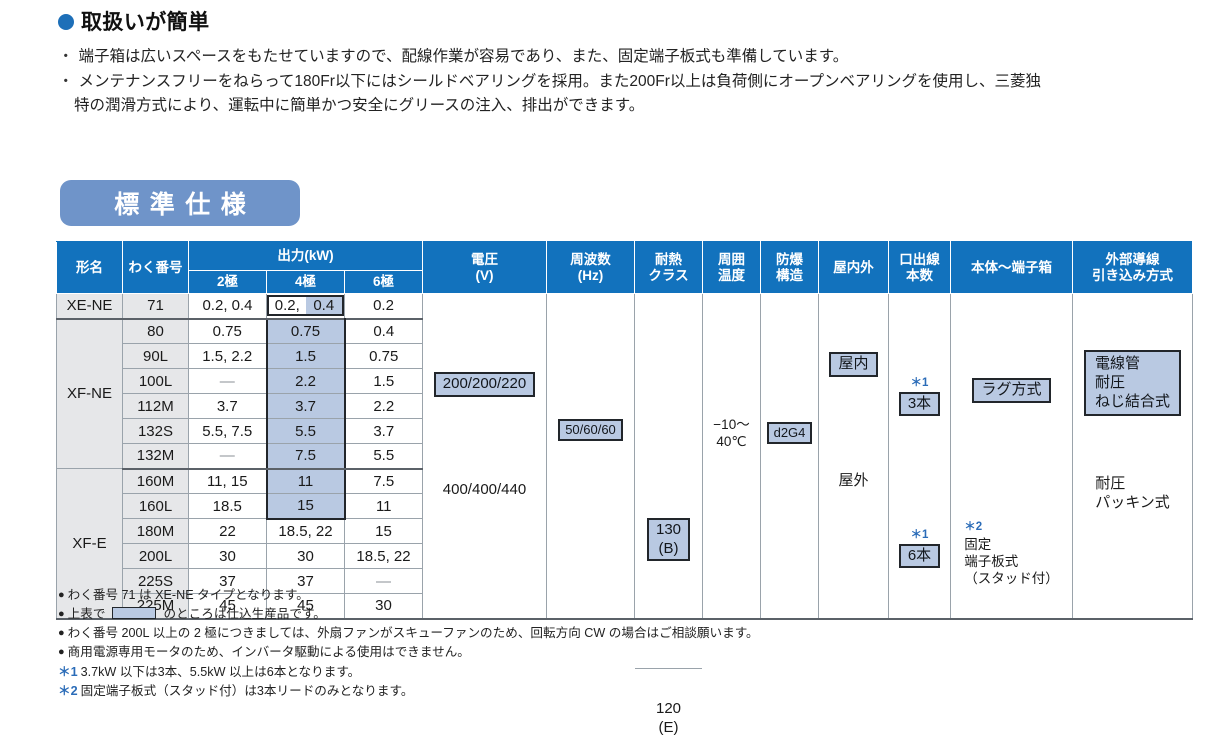 The image size is (1226, 737). Describe the element at coordinates (305, 481) in the screenshot. I see `cell-pole4-highlighted: 11` at that location.